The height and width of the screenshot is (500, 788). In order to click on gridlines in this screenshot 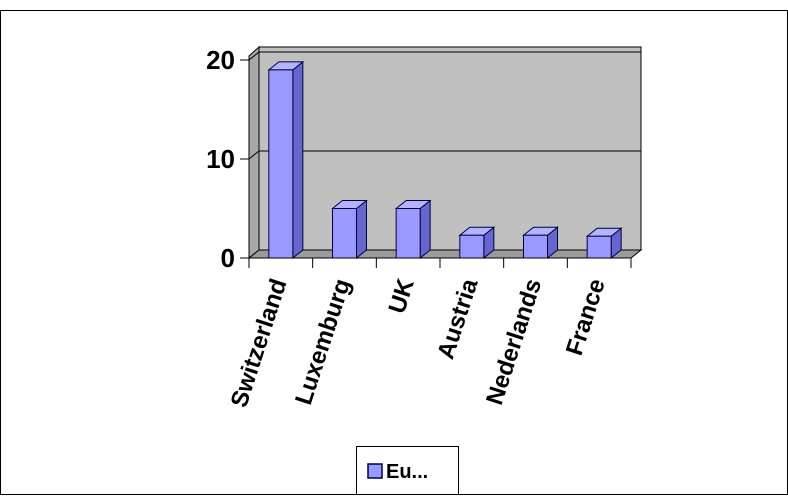, I will do `click(444, 105)`.